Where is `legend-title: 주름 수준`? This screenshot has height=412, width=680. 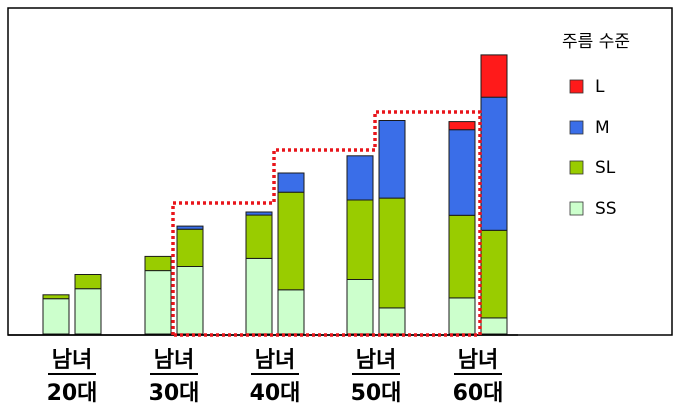
legend-title: 주름 수준 is located at coordinates (596, 42).